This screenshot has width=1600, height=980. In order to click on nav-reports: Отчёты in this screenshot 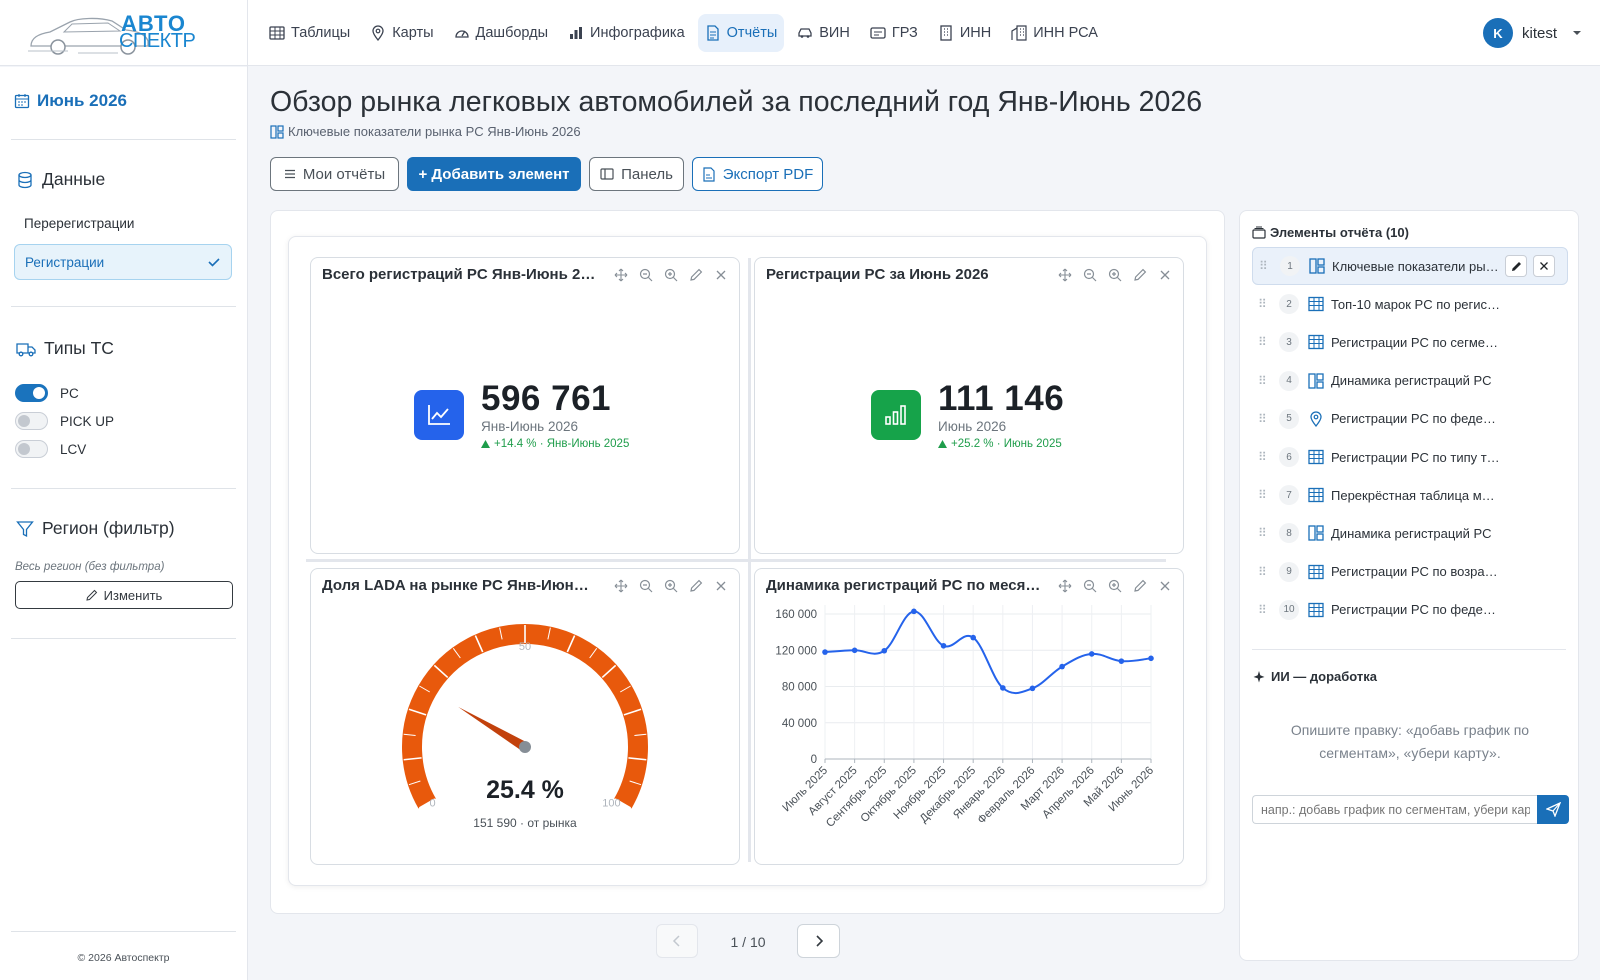, I will do `click(741, 33)`.